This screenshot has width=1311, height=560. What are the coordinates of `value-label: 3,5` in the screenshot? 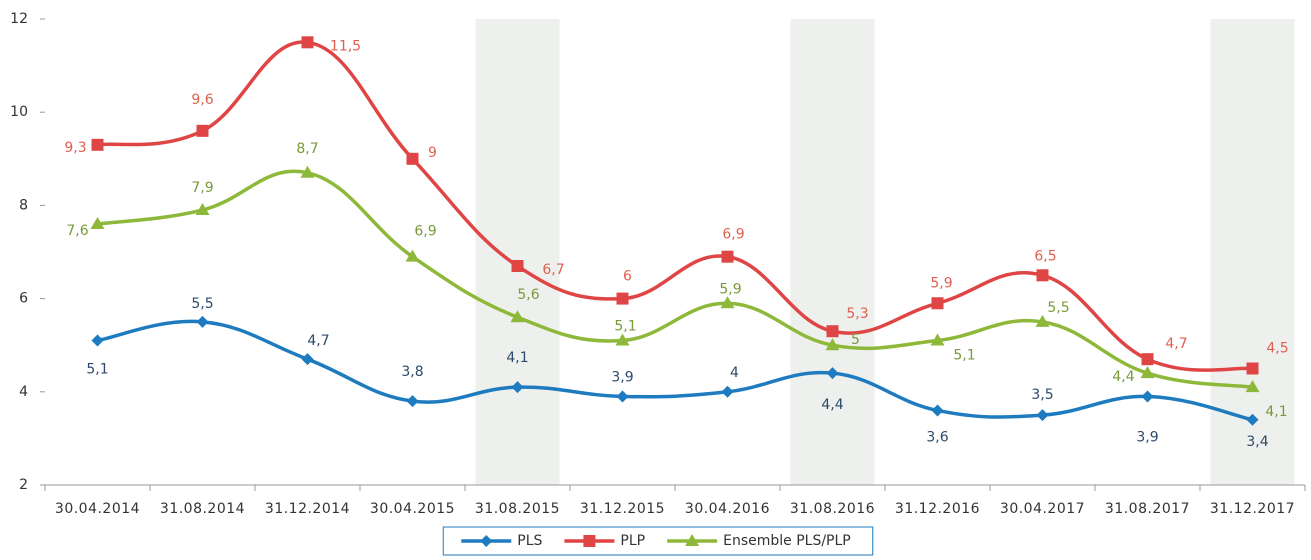 It's located at (1042, 395).